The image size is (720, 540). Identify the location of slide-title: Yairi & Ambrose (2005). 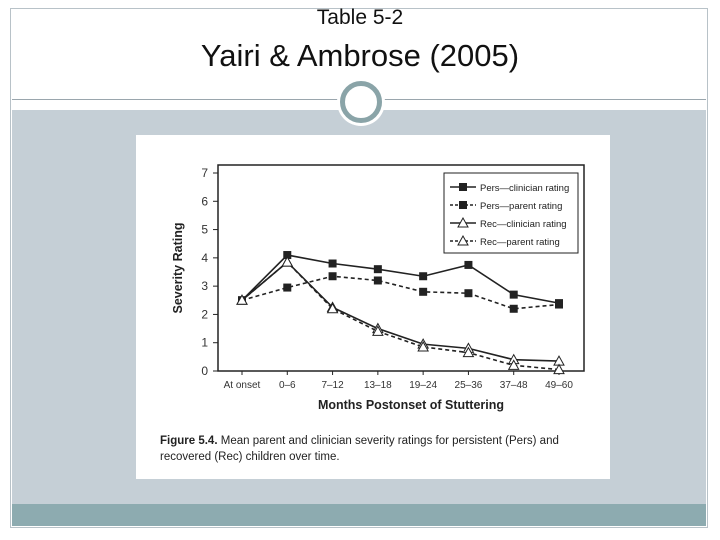
(360, 55).